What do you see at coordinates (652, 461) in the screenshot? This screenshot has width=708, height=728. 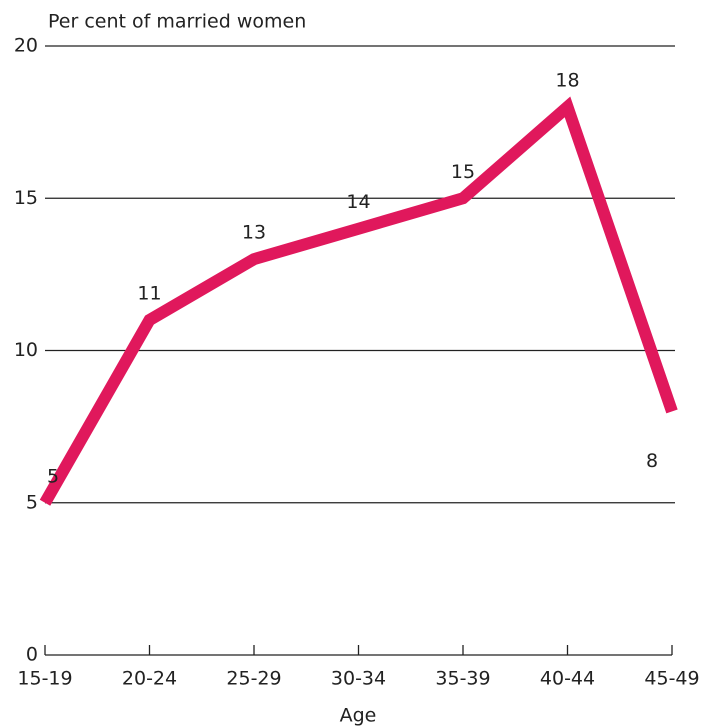 I see `data-label: 8` at bounding box center [652, 461].